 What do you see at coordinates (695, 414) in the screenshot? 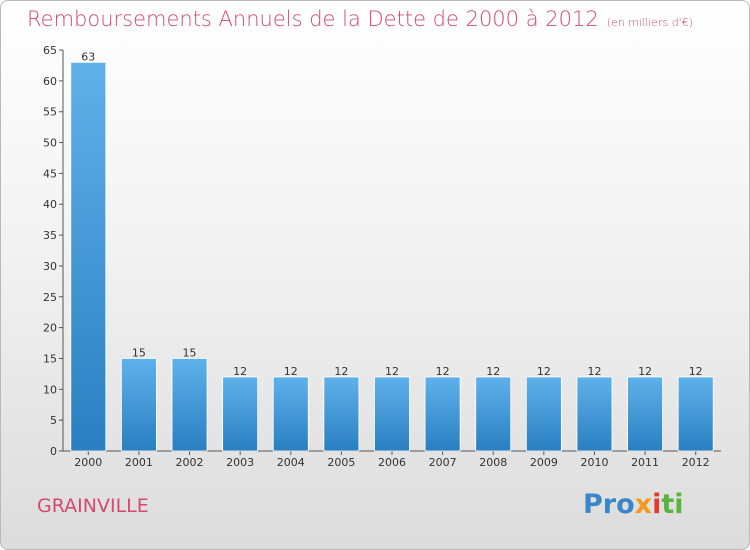
I see `bar-2012` at bounding box center [695, 414].